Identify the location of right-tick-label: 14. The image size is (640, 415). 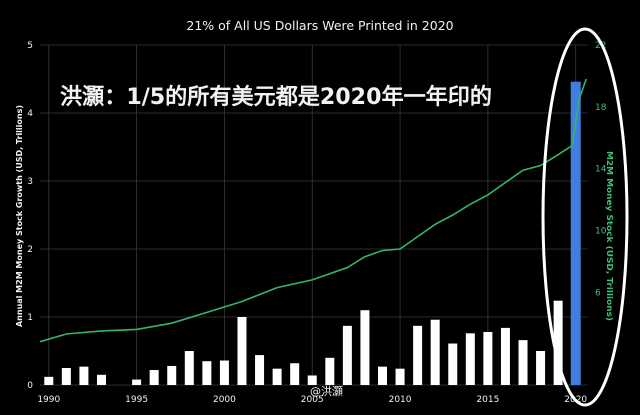
(601, 170).